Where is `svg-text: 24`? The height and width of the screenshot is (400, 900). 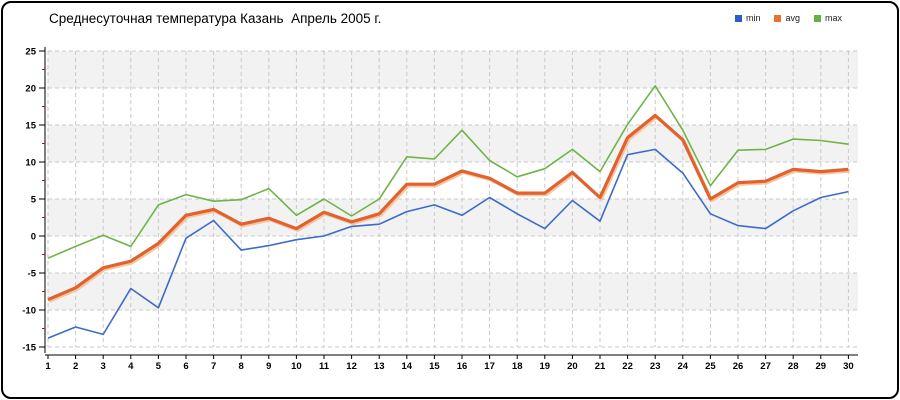
svg-text: 24 is located at coordinates (683, 366).